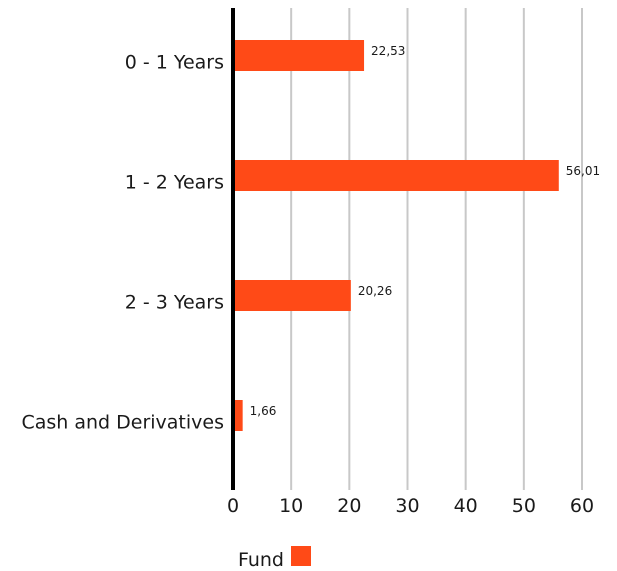 This screenshot has width=617, height=571. Describe the element at coordinates (233, 506) in the screenshot. I see `x-tick-label: 0` at that location.